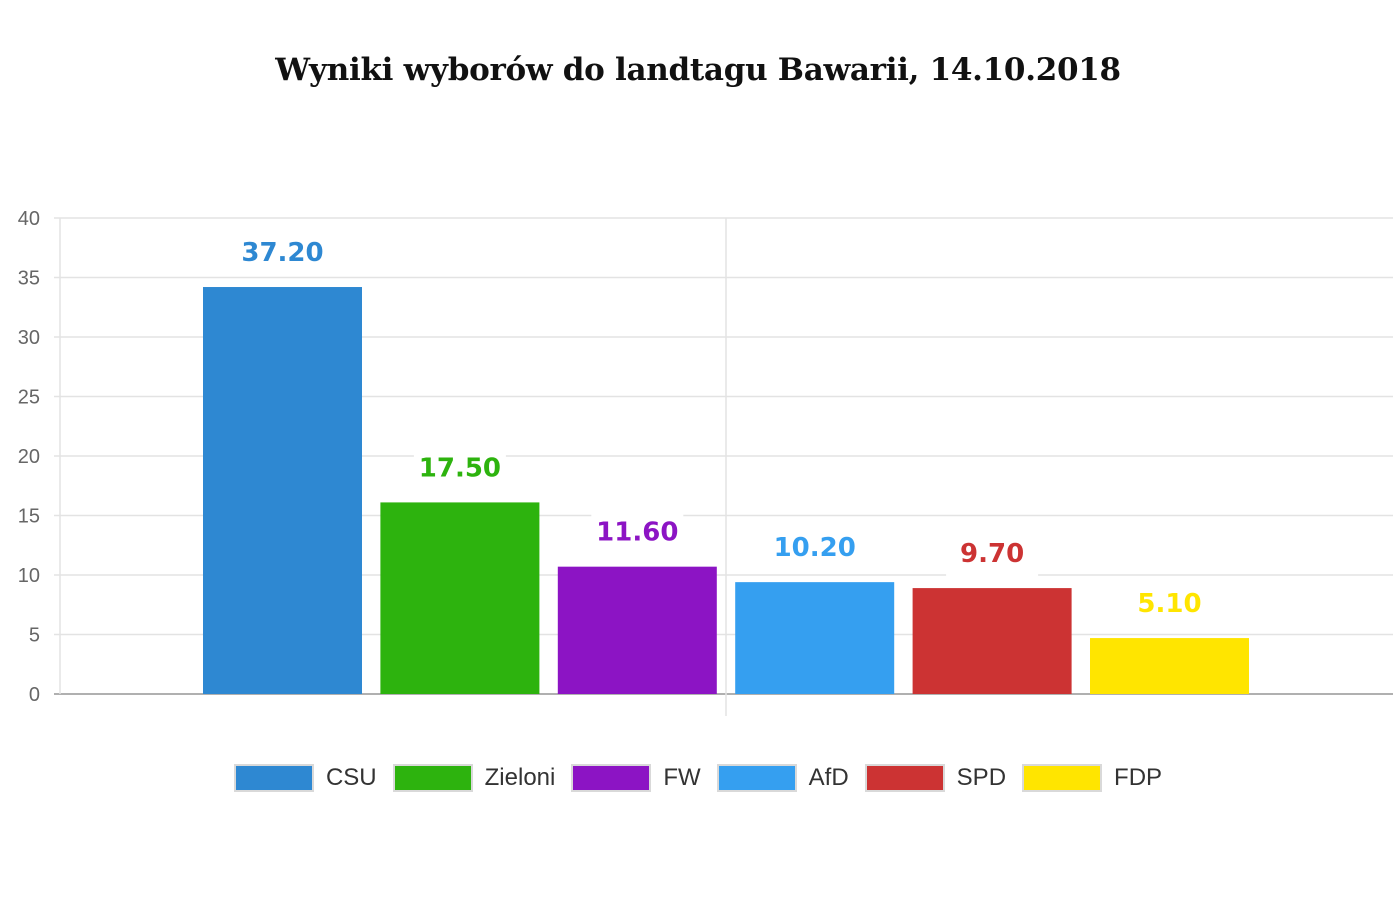 This screenshot has height=924, width=1396. Describe the element at coordinates (637, 630) in the screenshot. I see `bar-fw` at that location.